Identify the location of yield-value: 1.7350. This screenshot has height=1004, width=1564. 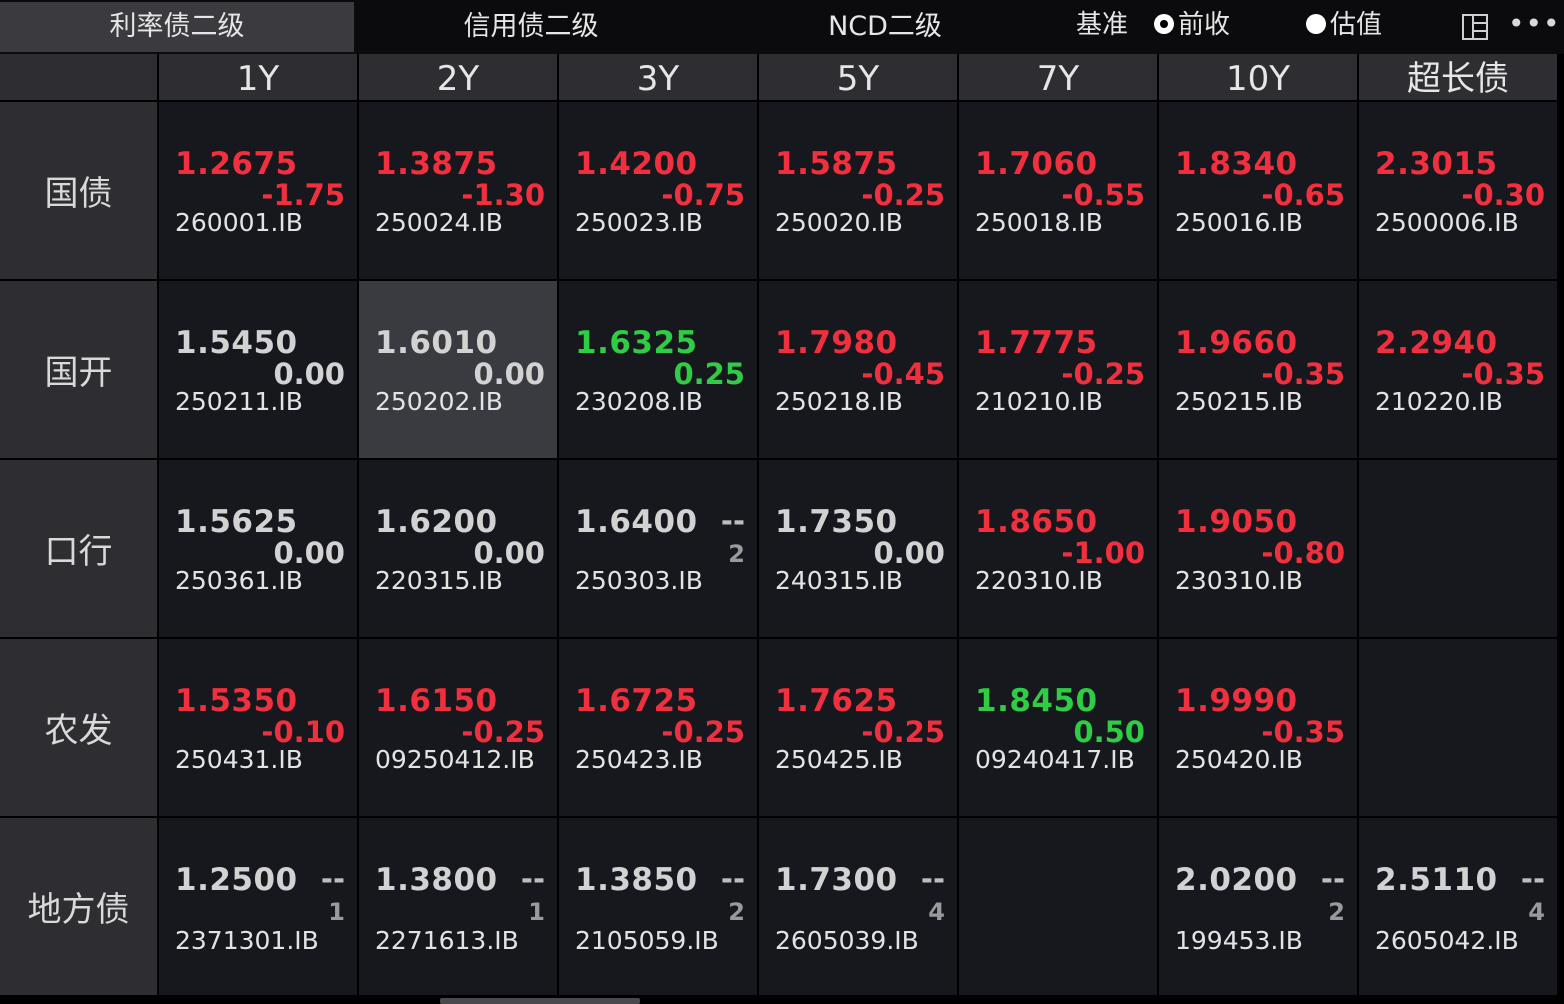
(836, 522).